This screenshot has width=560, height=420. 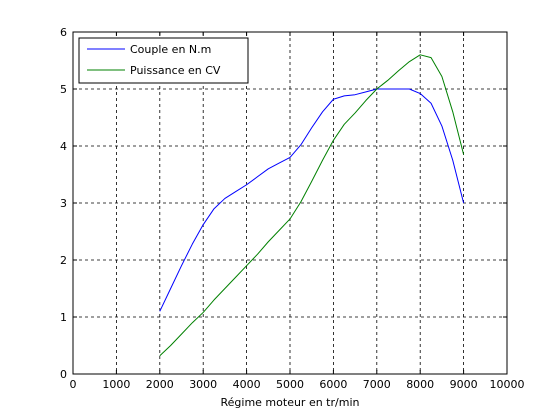 What do you see at coordinates (175, 70) in the screenshot?
I see `legend-label-puissance: Puissance en CV` at bounding box center [175, 70].